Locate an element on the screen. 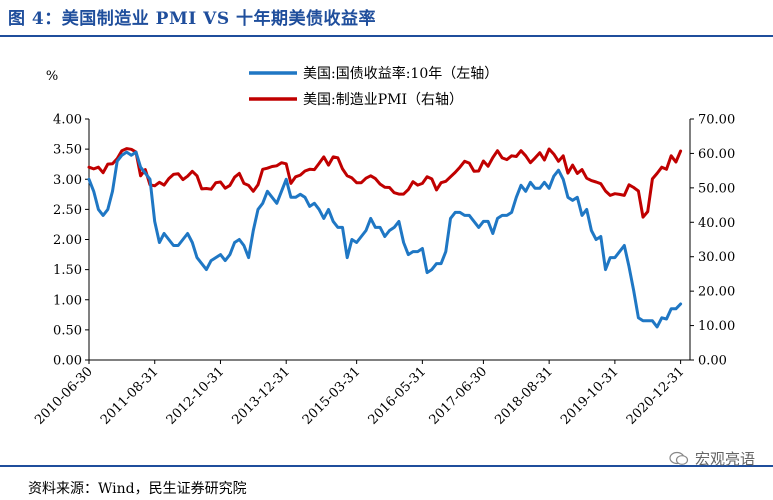  left-tick-label: 1.00 is located at coordinates (67, 300).